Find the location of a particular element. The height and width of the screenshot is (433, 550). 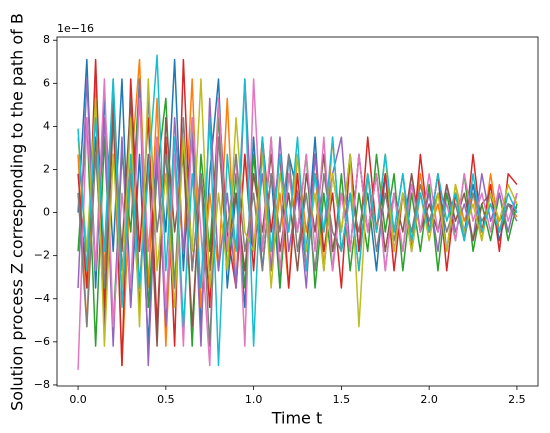

x-axis-label: Time t is located at coordinates (297, 418).